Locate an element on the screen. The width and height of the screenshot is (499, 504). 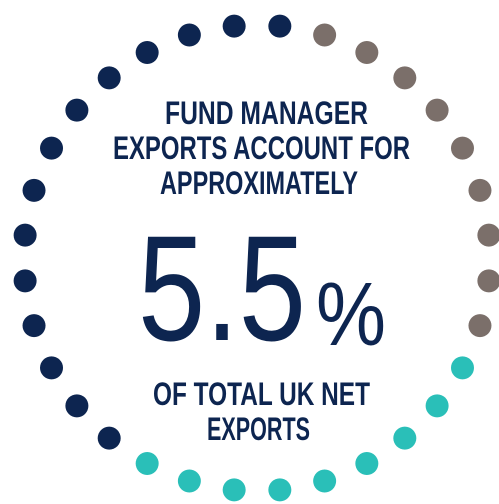
figure-number: 5.5 is located at coordinates (222, 288).